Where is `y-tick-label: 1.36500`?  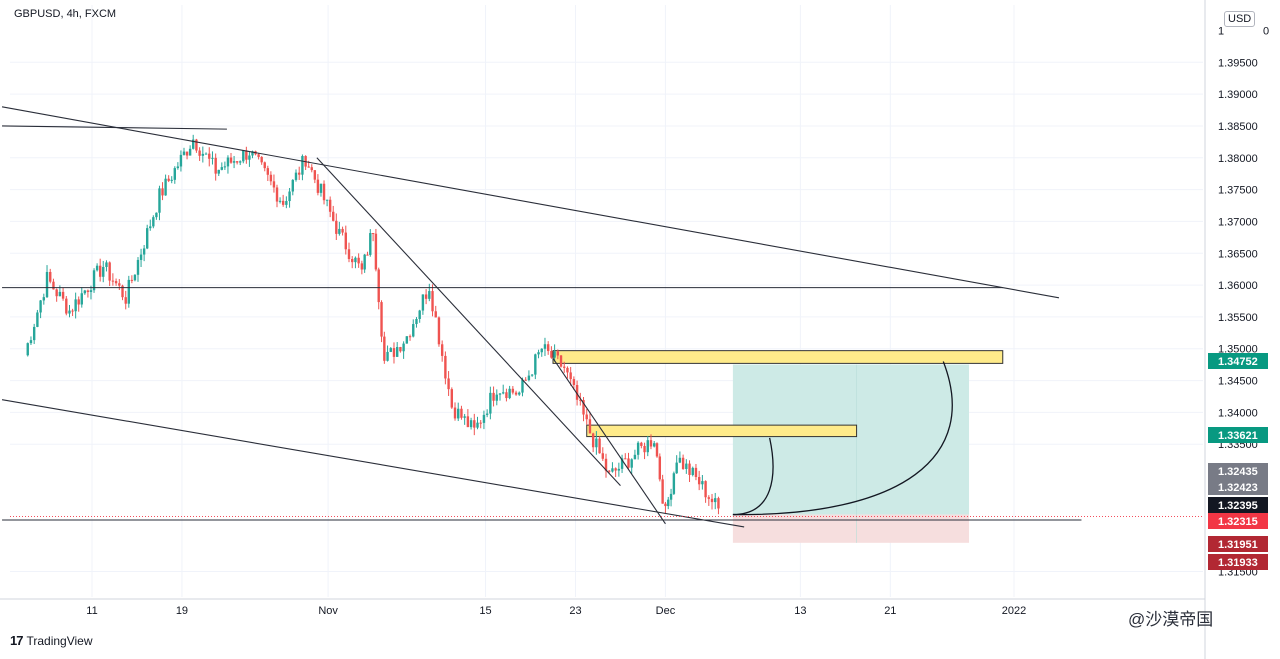 y-tick-label: 1.36500 is located at coordinates (1238, 254).